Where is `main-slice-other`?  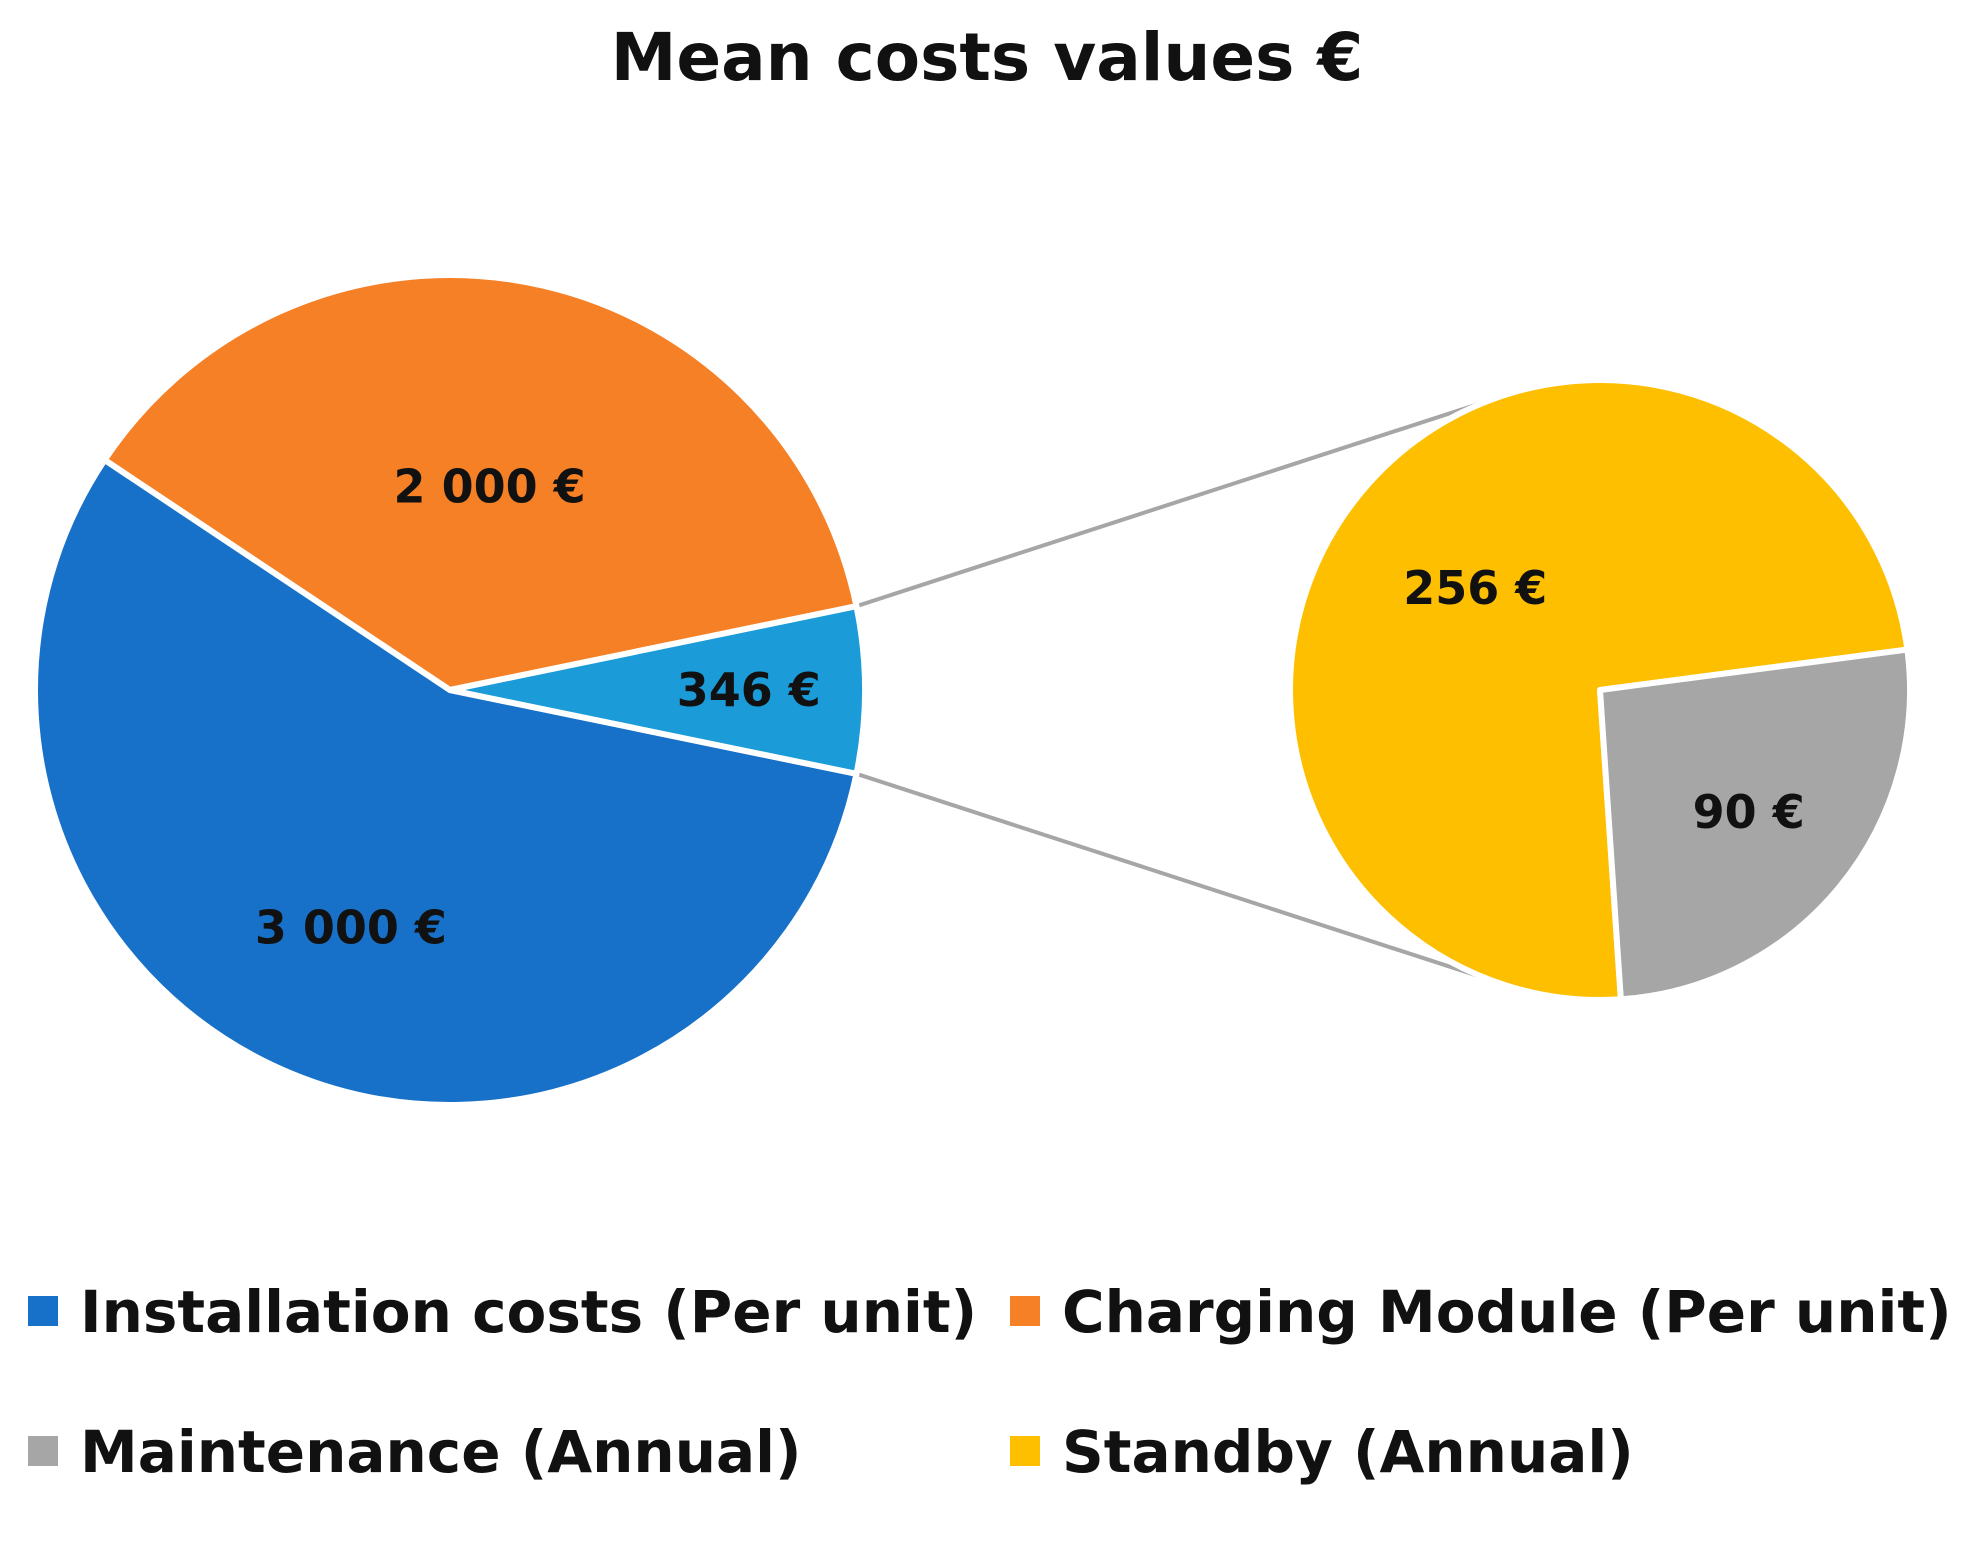 main-slice-other is located at coordinates (657, 690).